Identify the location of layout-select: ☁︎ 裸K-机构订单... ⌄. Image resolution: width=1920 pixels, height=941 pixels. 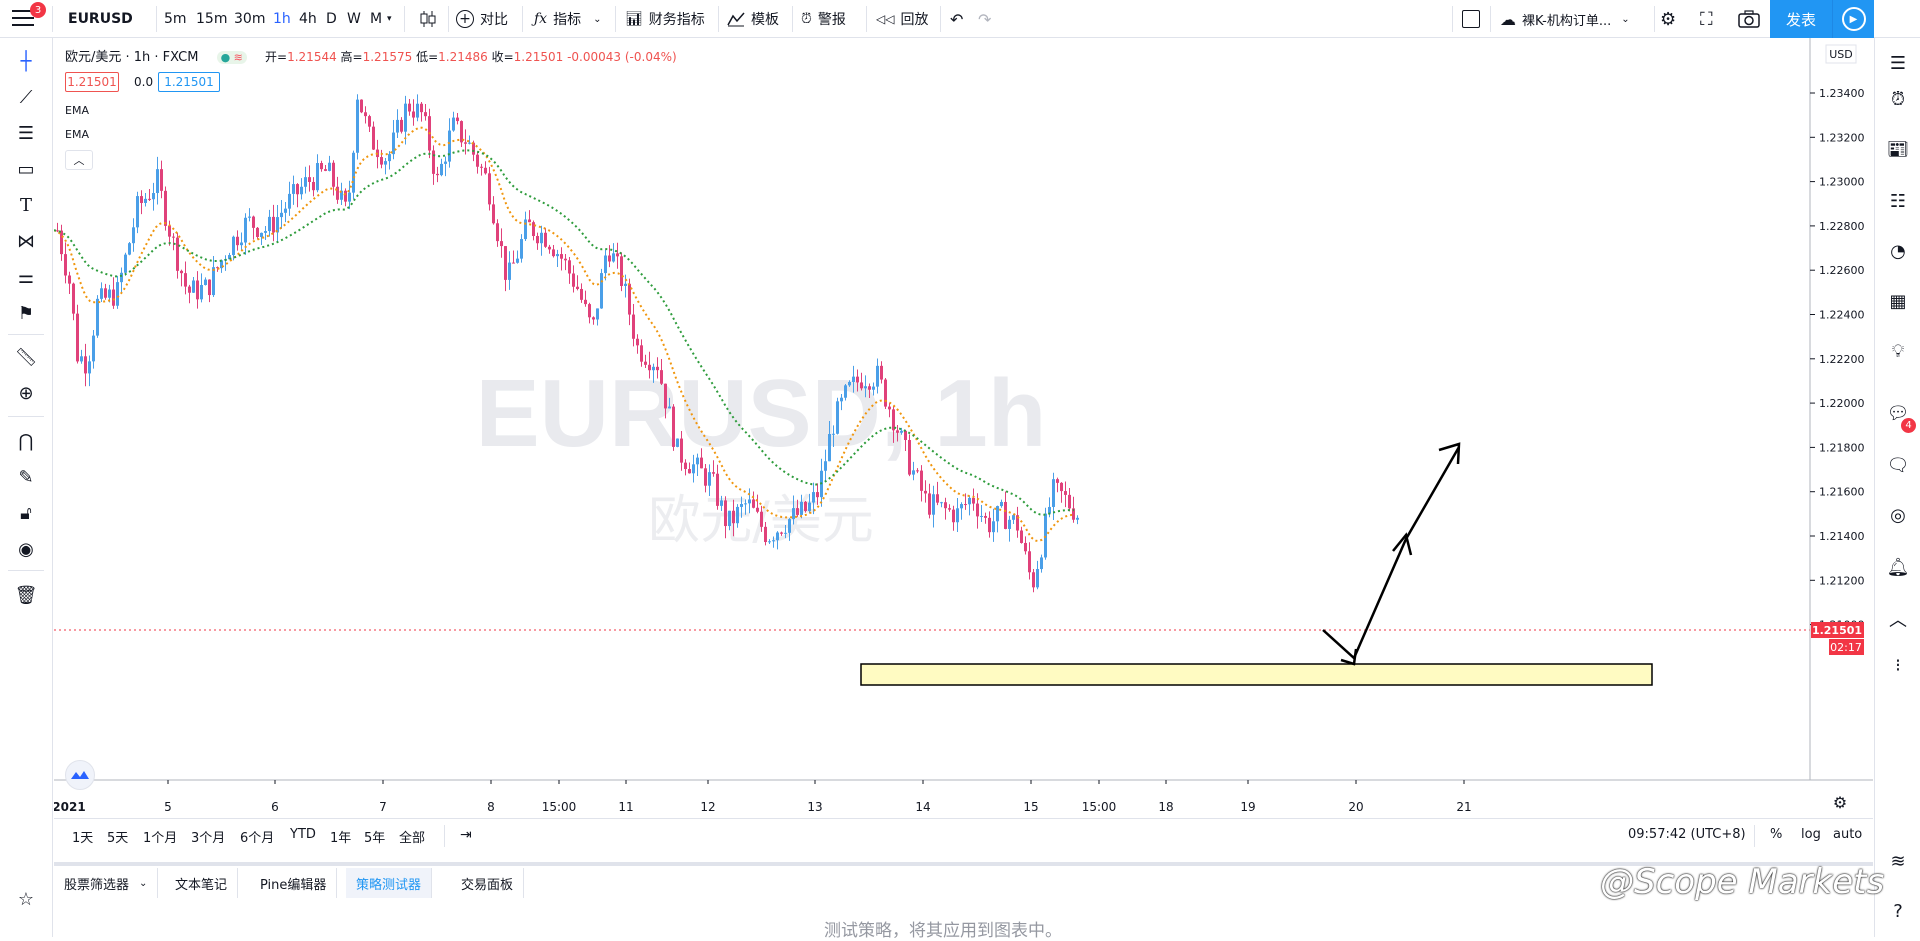
(1565, 19).